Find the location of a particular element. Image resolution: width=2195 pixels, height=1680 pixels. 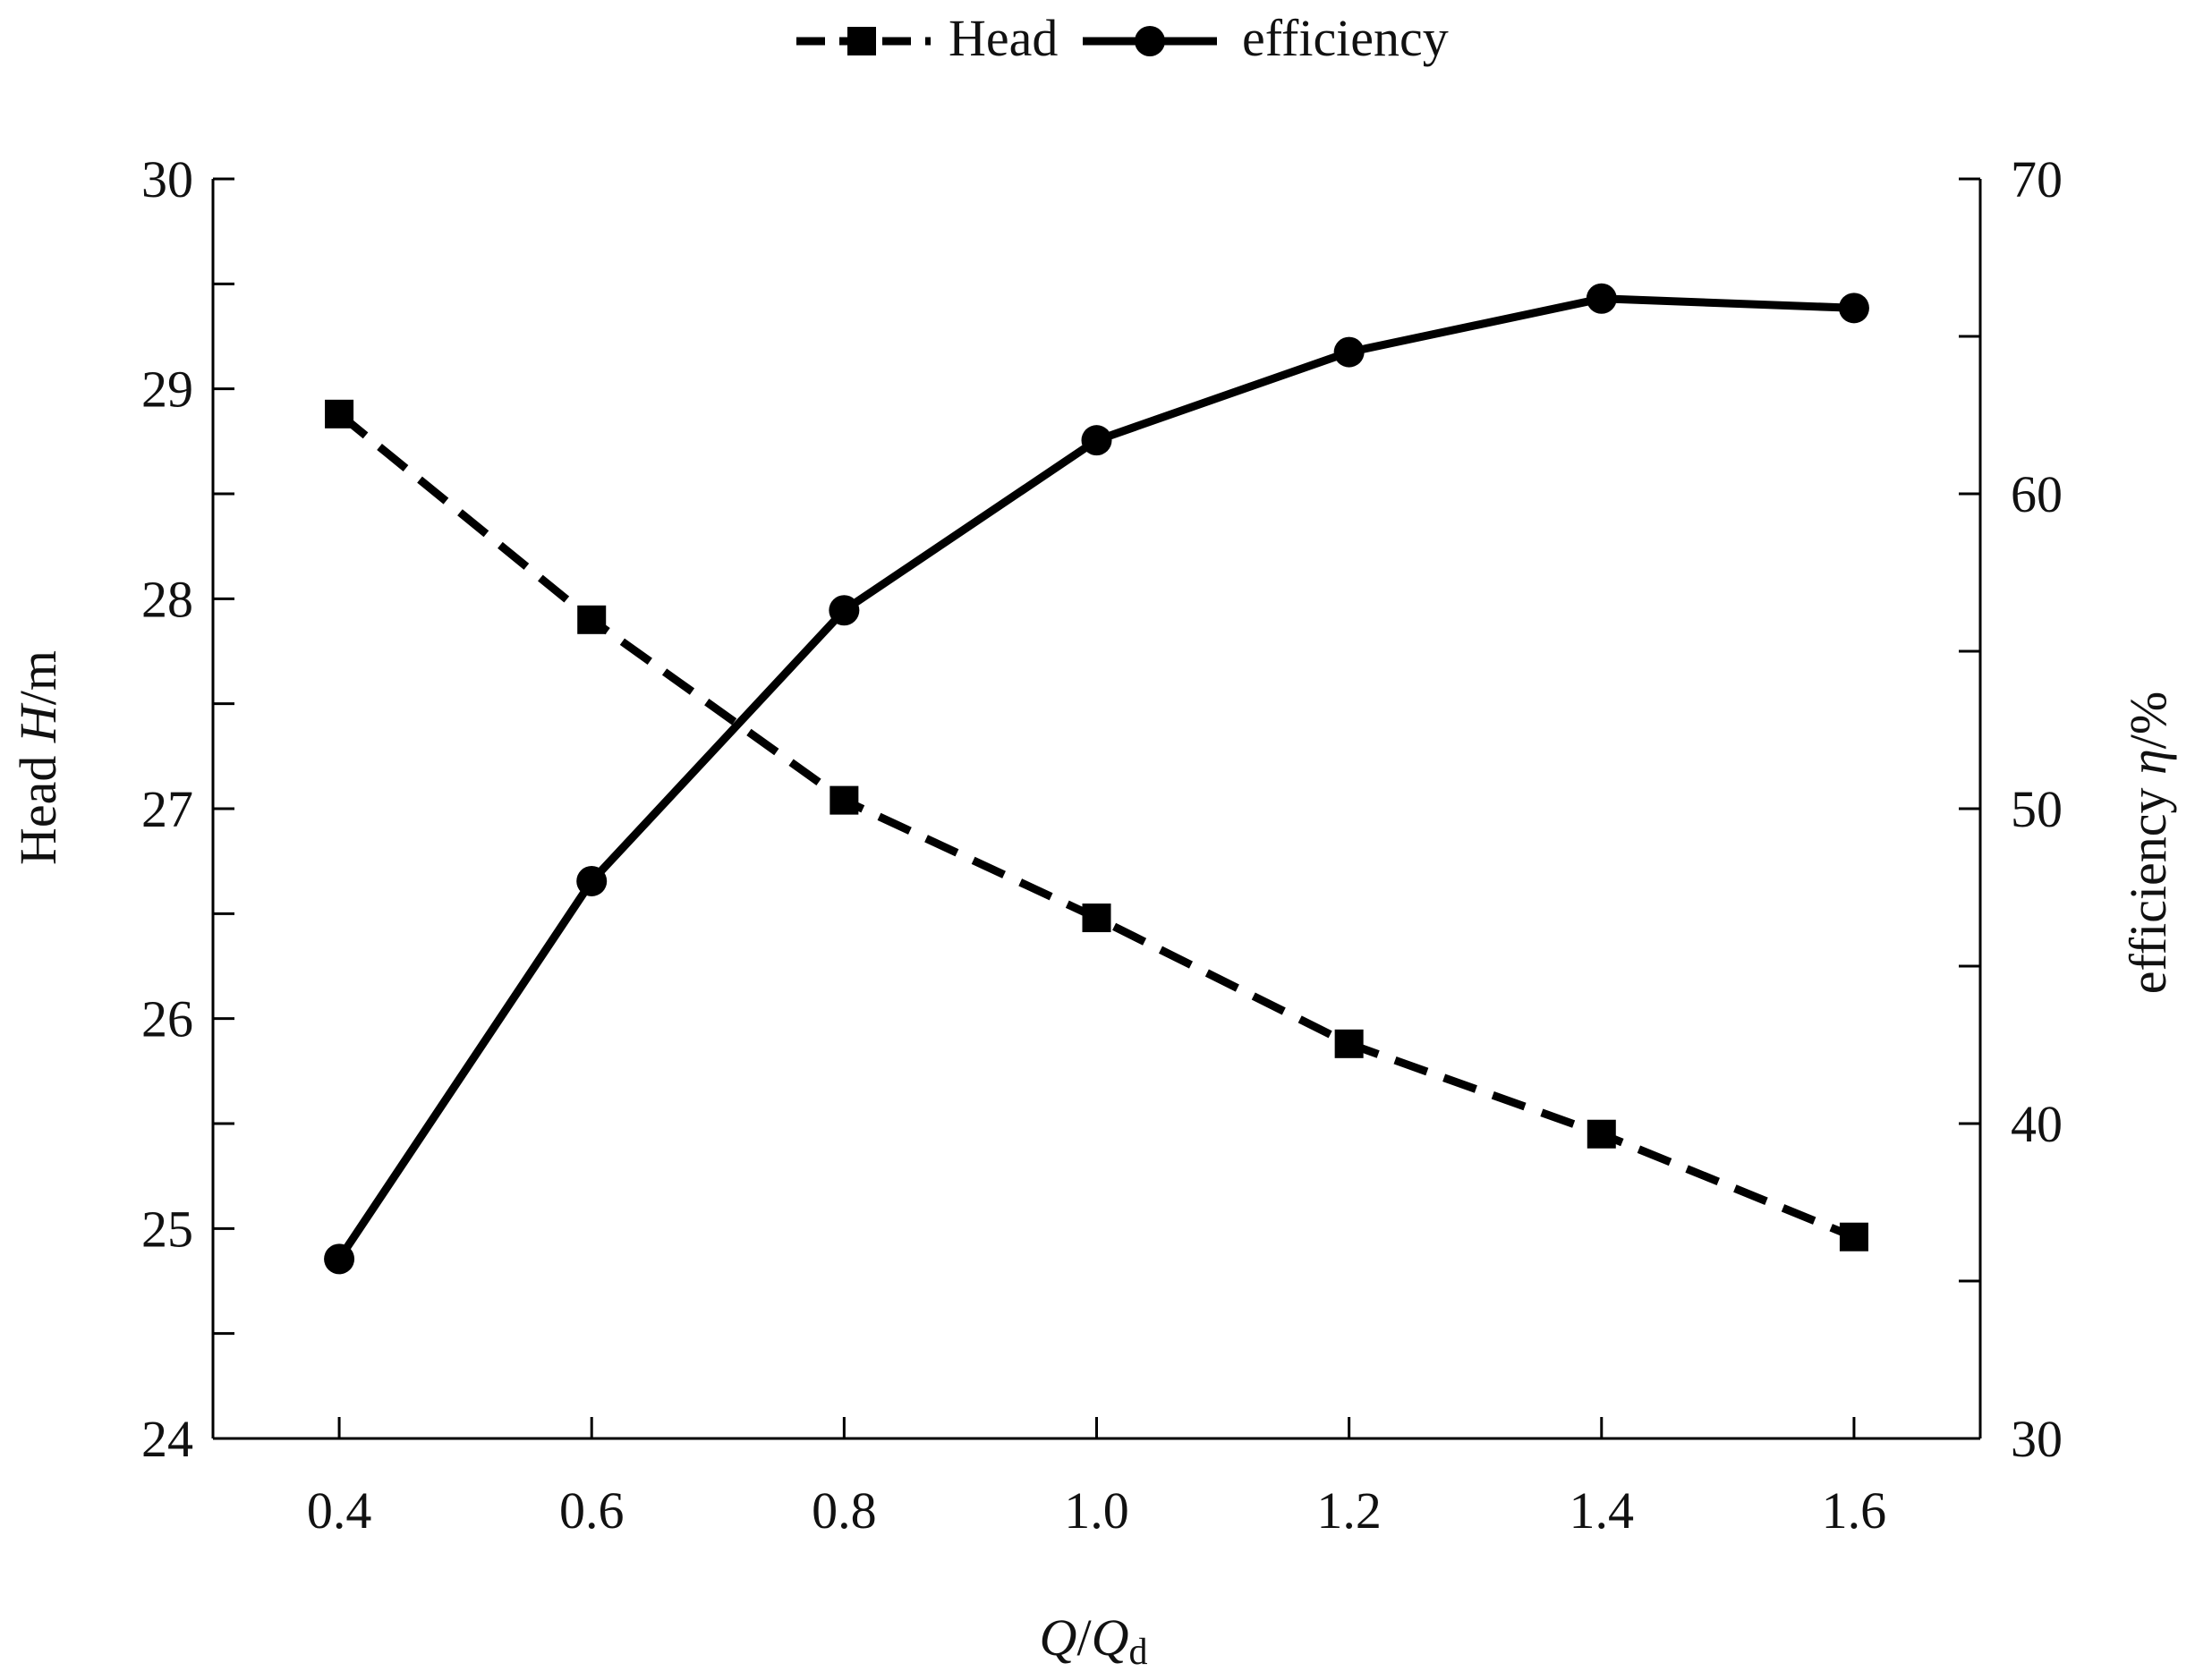

x-tick-label: 0.6 is located at coordinates (592, 1510).